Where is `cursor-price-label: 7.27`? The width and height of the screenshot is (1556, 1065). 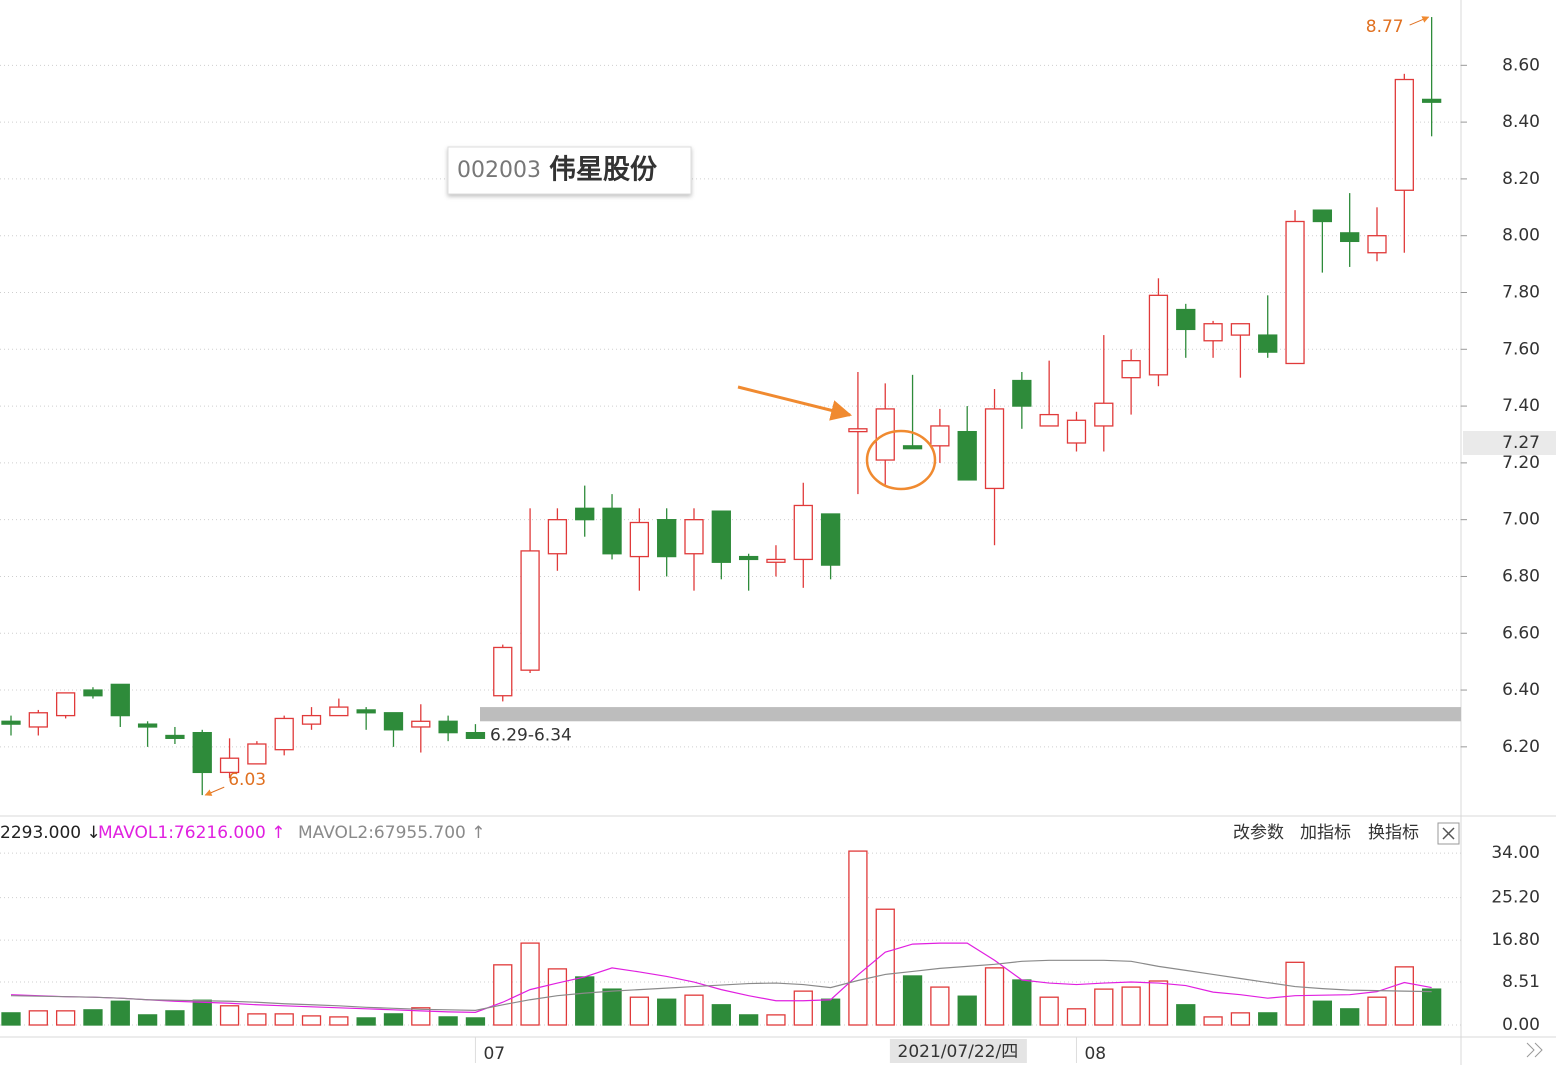 cursor-price-label: 7.27 is located at coordinates (1521, 443).